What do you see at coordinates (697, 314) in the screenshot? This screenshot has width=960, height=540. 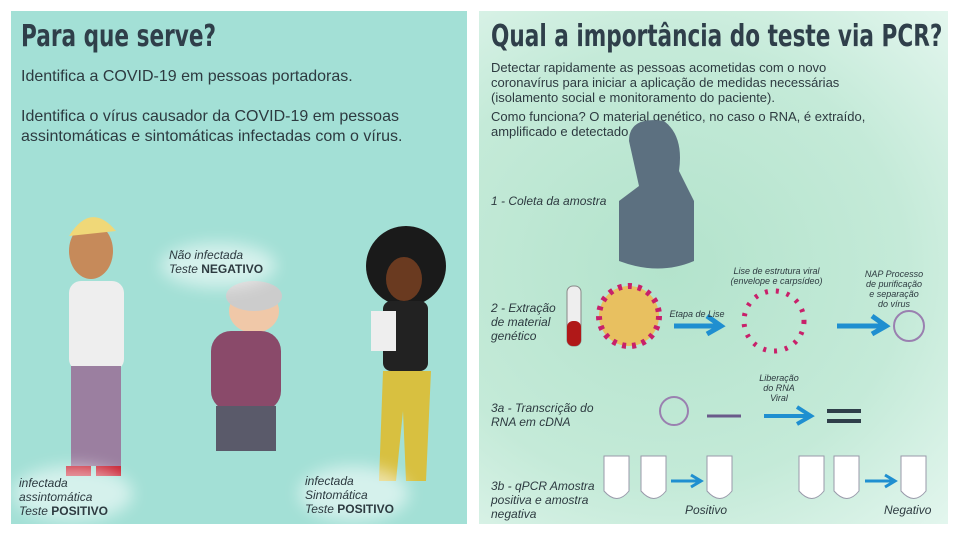 I see `lise-step-label: Etapa de Lise` at bounding box center [697, 314].